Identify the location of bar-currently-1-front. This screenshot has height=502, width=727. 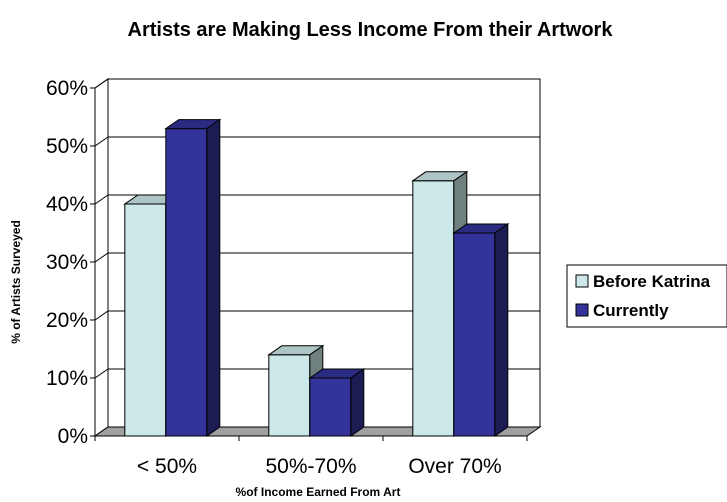
(186, 282).